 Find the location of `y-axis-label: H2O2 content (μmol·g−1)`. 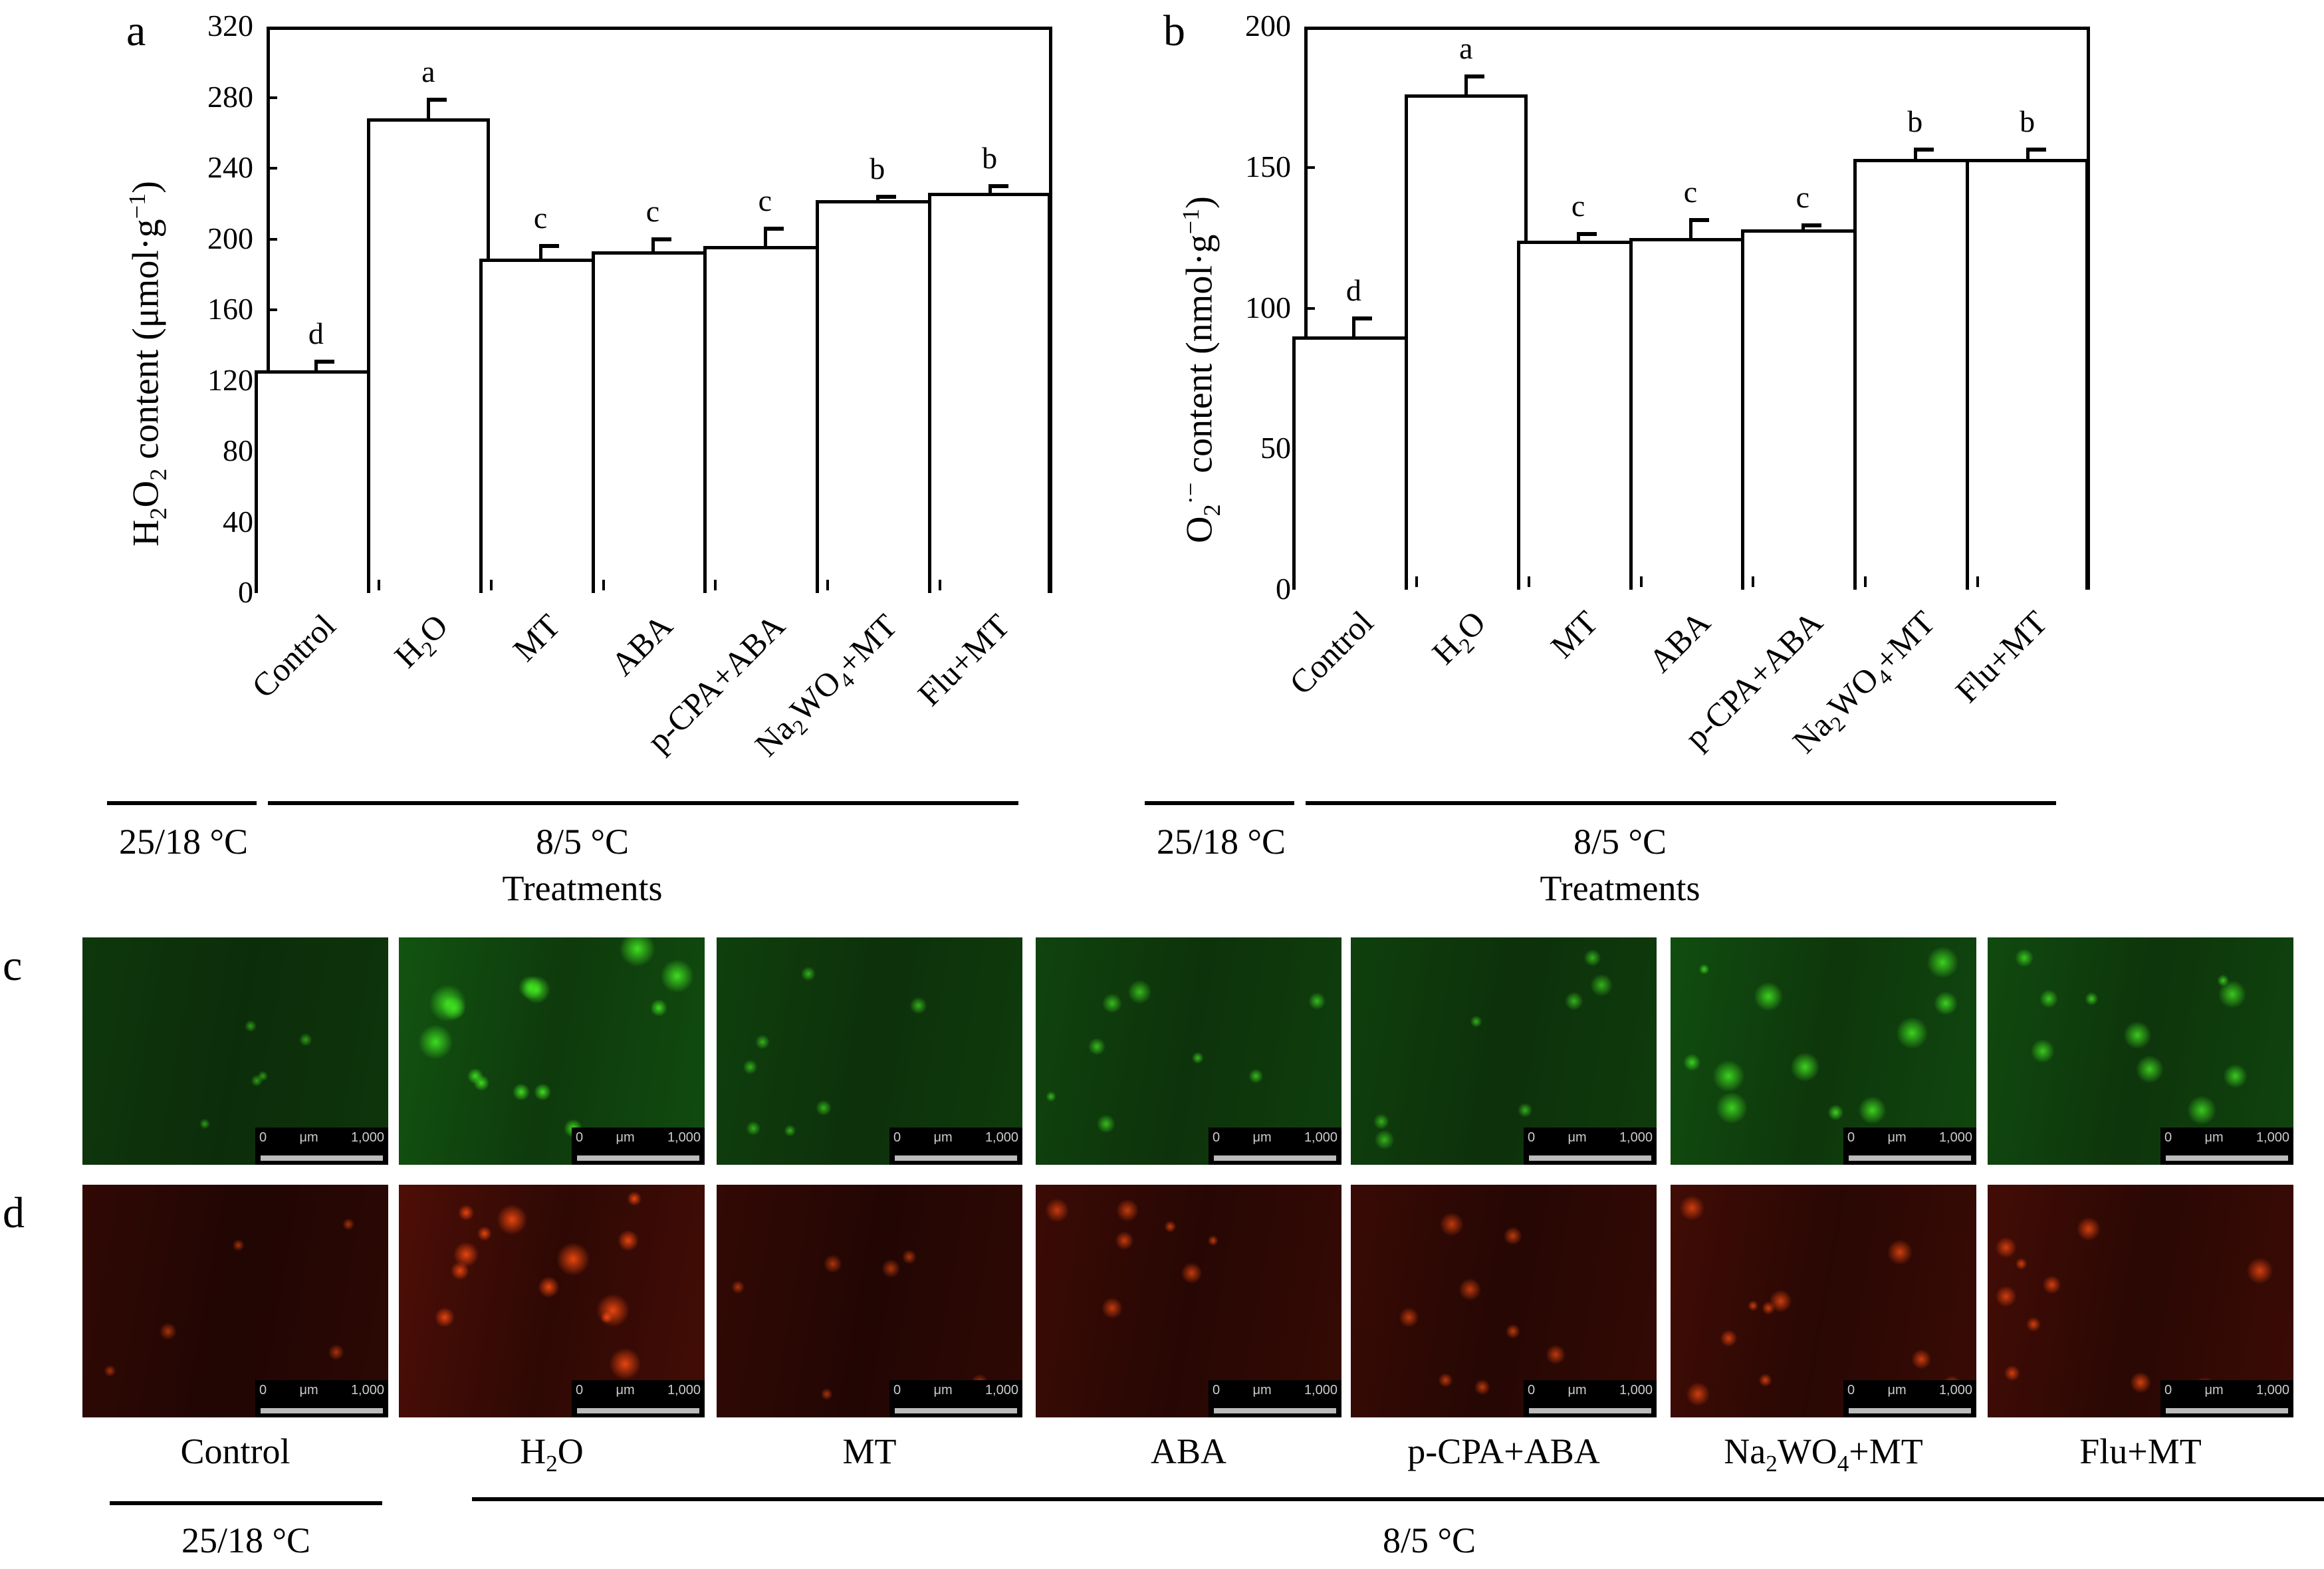

y-axis-label: H2O2 content (μmol·g−1) is located at coordinates (148, 363).